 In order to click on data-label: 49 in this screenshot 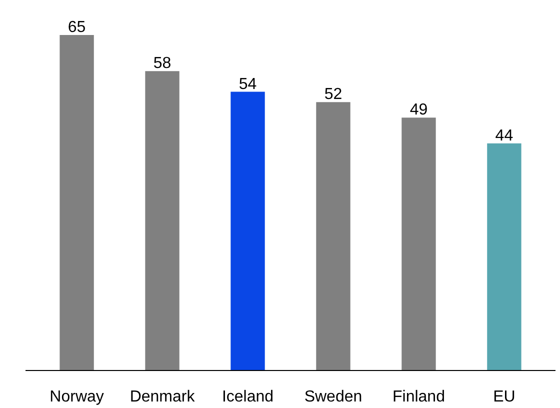, I will do `click(419, 110)`.